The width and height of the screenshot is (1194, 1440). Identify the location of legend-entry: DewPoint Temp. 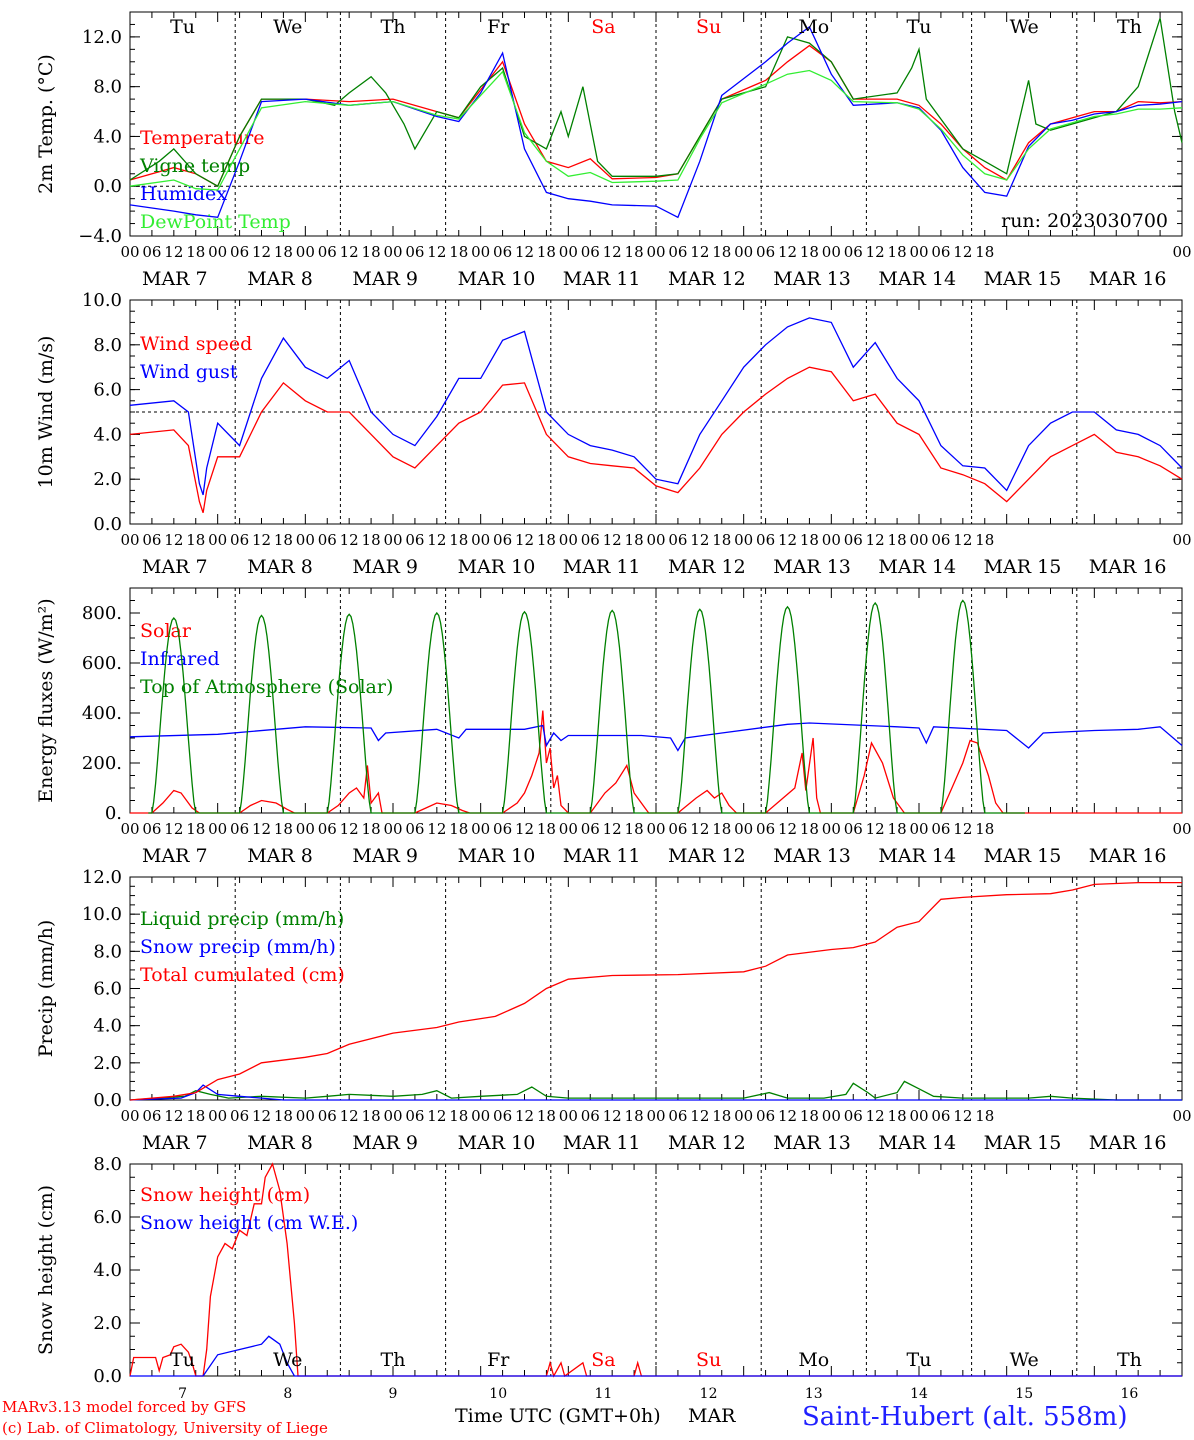
(215, 222).